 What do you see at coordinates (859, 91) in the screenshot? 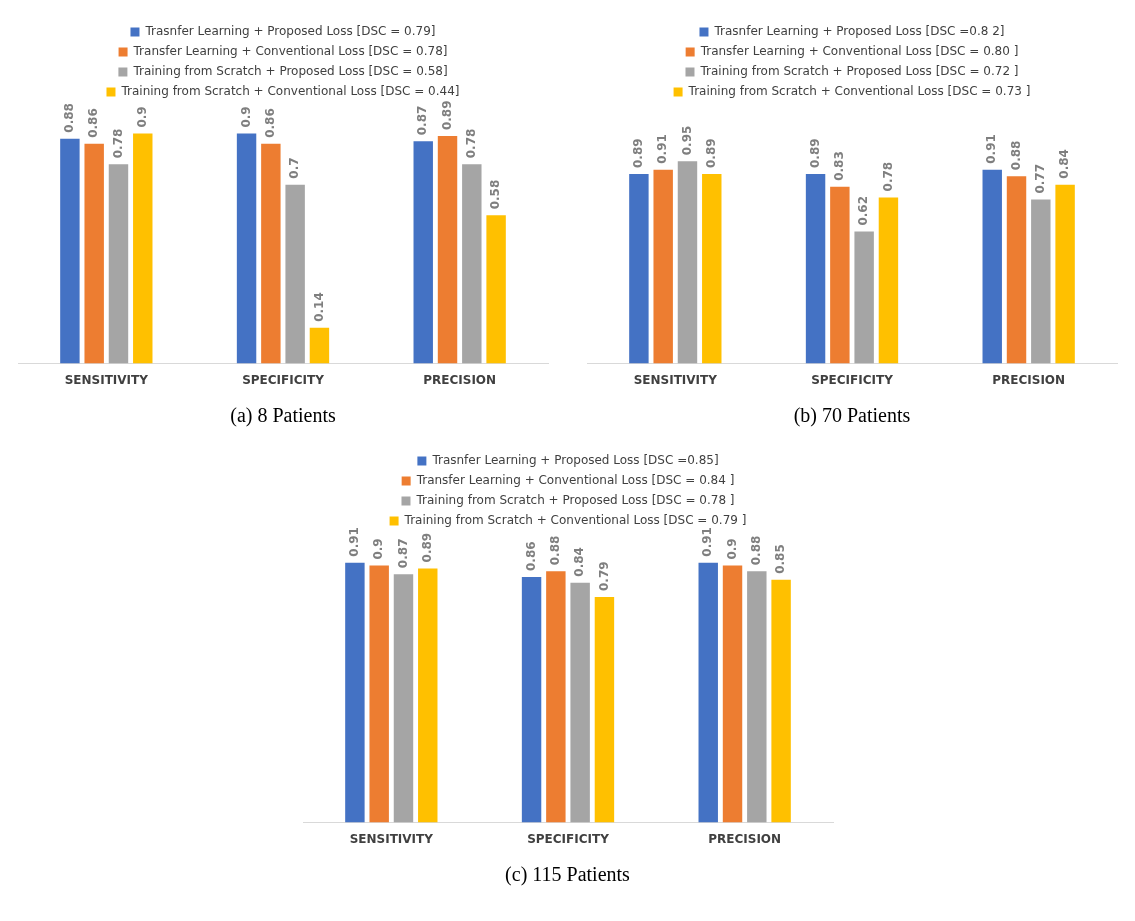
I see `legend-label: Training from Scratch + Conventional Loss [DSC = 0.73 ]` at bounding box center [859, 91].